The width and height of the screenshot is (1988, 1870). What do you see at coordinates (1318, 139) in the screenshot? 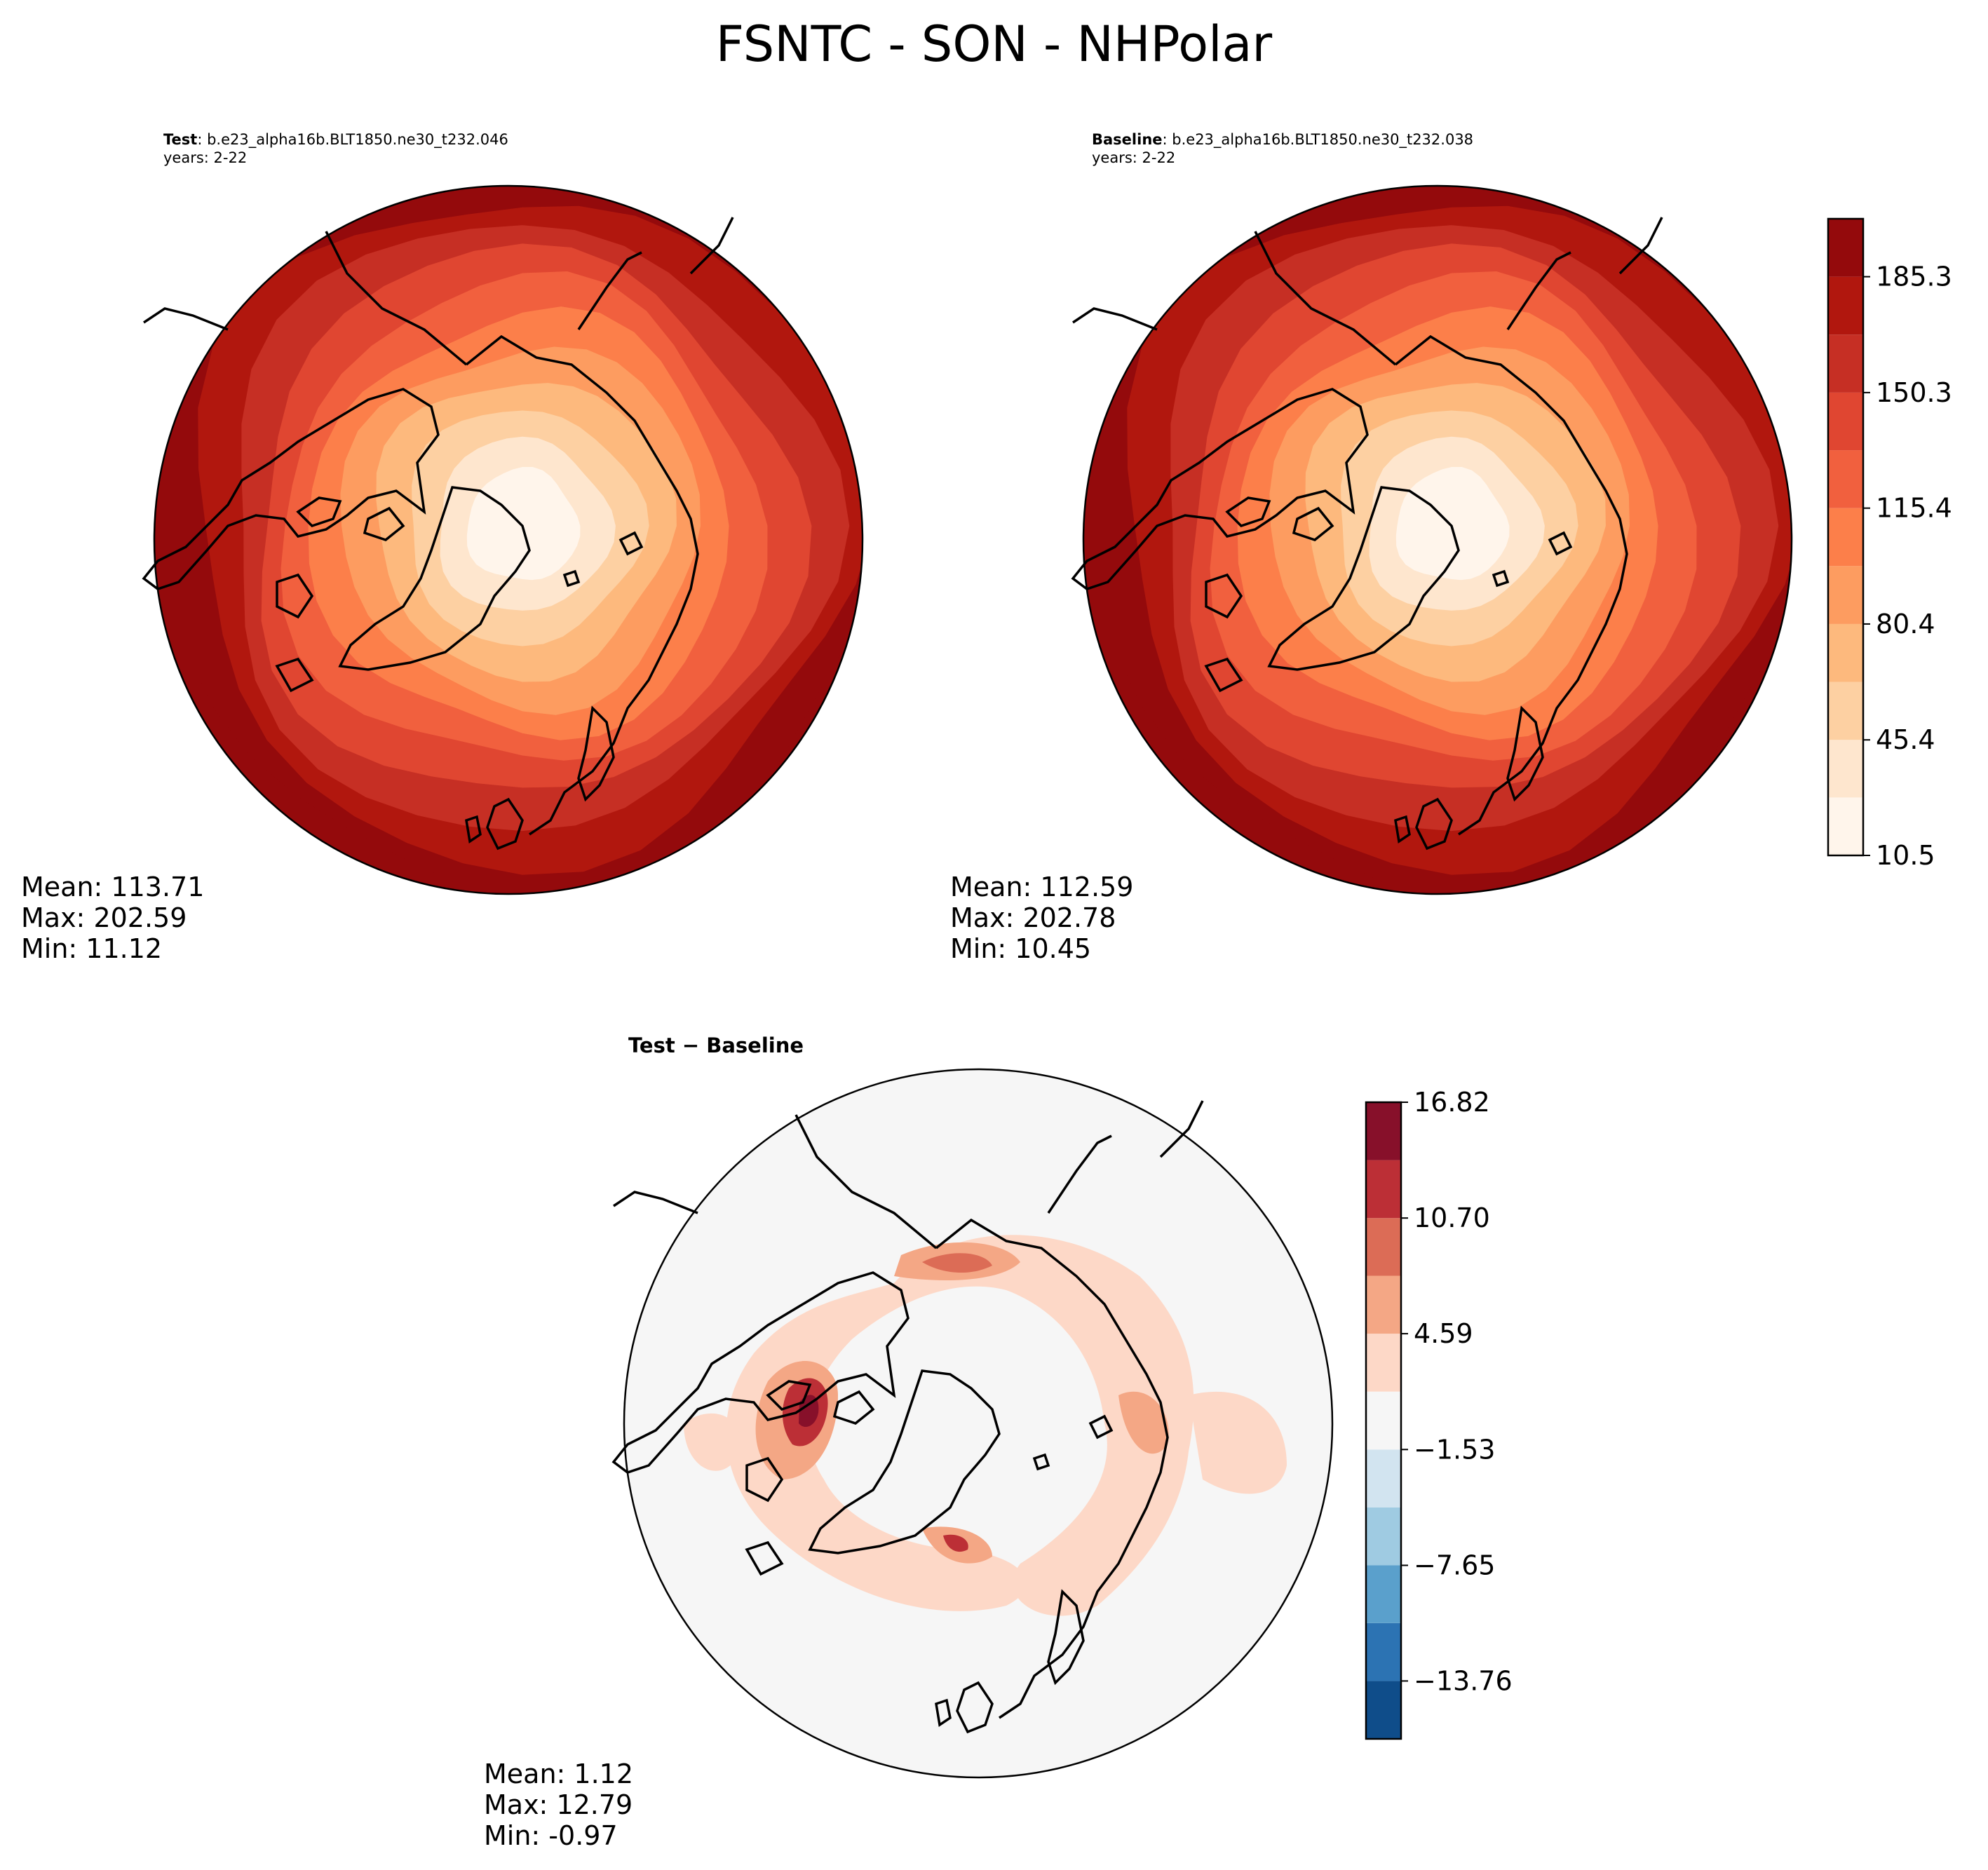
I see `baseline-case-name: : b.e23_alpha16b.BLT1850.ne30_t232.038` at bounding box center [1318, 139].